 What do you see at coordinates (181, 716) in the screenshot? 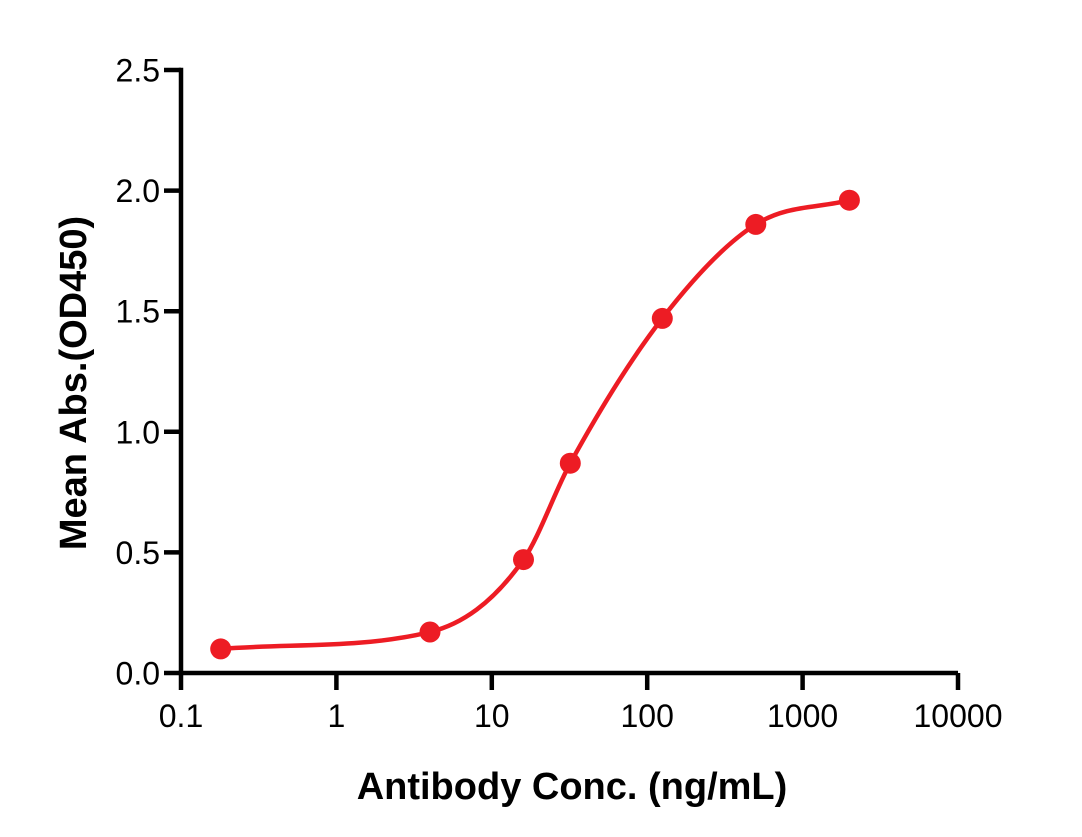
I see `x-tick-label: 0.1` at bounding box center [181, 716].